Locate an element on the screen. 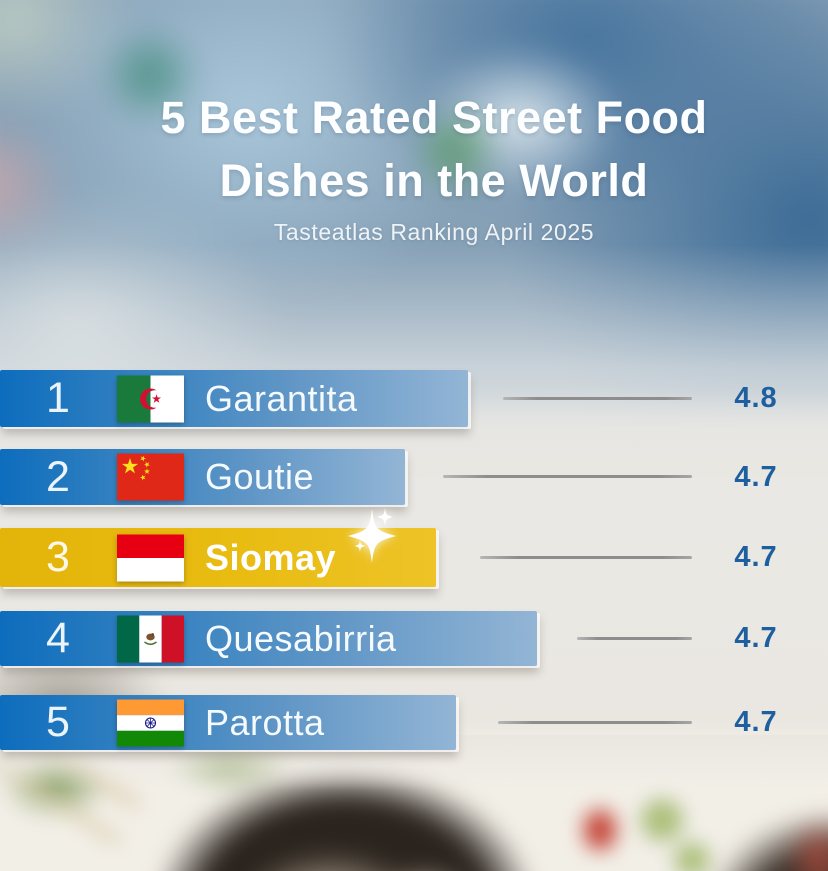 The height and width of the screenshot is (871, 828). indonesia-flag-icon is located at coordinates (150, 557).